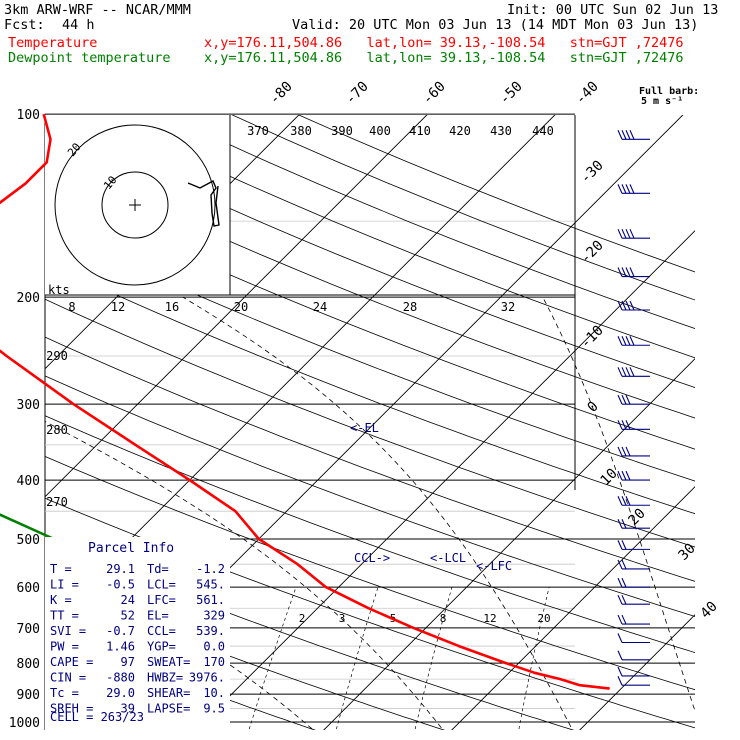 This screenshot has height=740, width=740. I want to click on theta-label: 280, so click(57, 430).